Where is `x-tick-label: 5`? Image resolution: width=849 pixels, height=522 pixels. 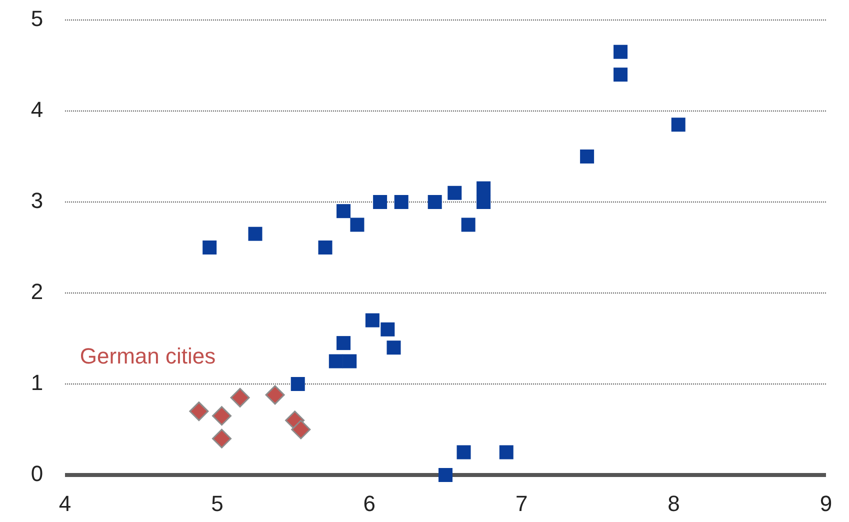 x-tick-label: 5 is located at coordinates (217, 503).